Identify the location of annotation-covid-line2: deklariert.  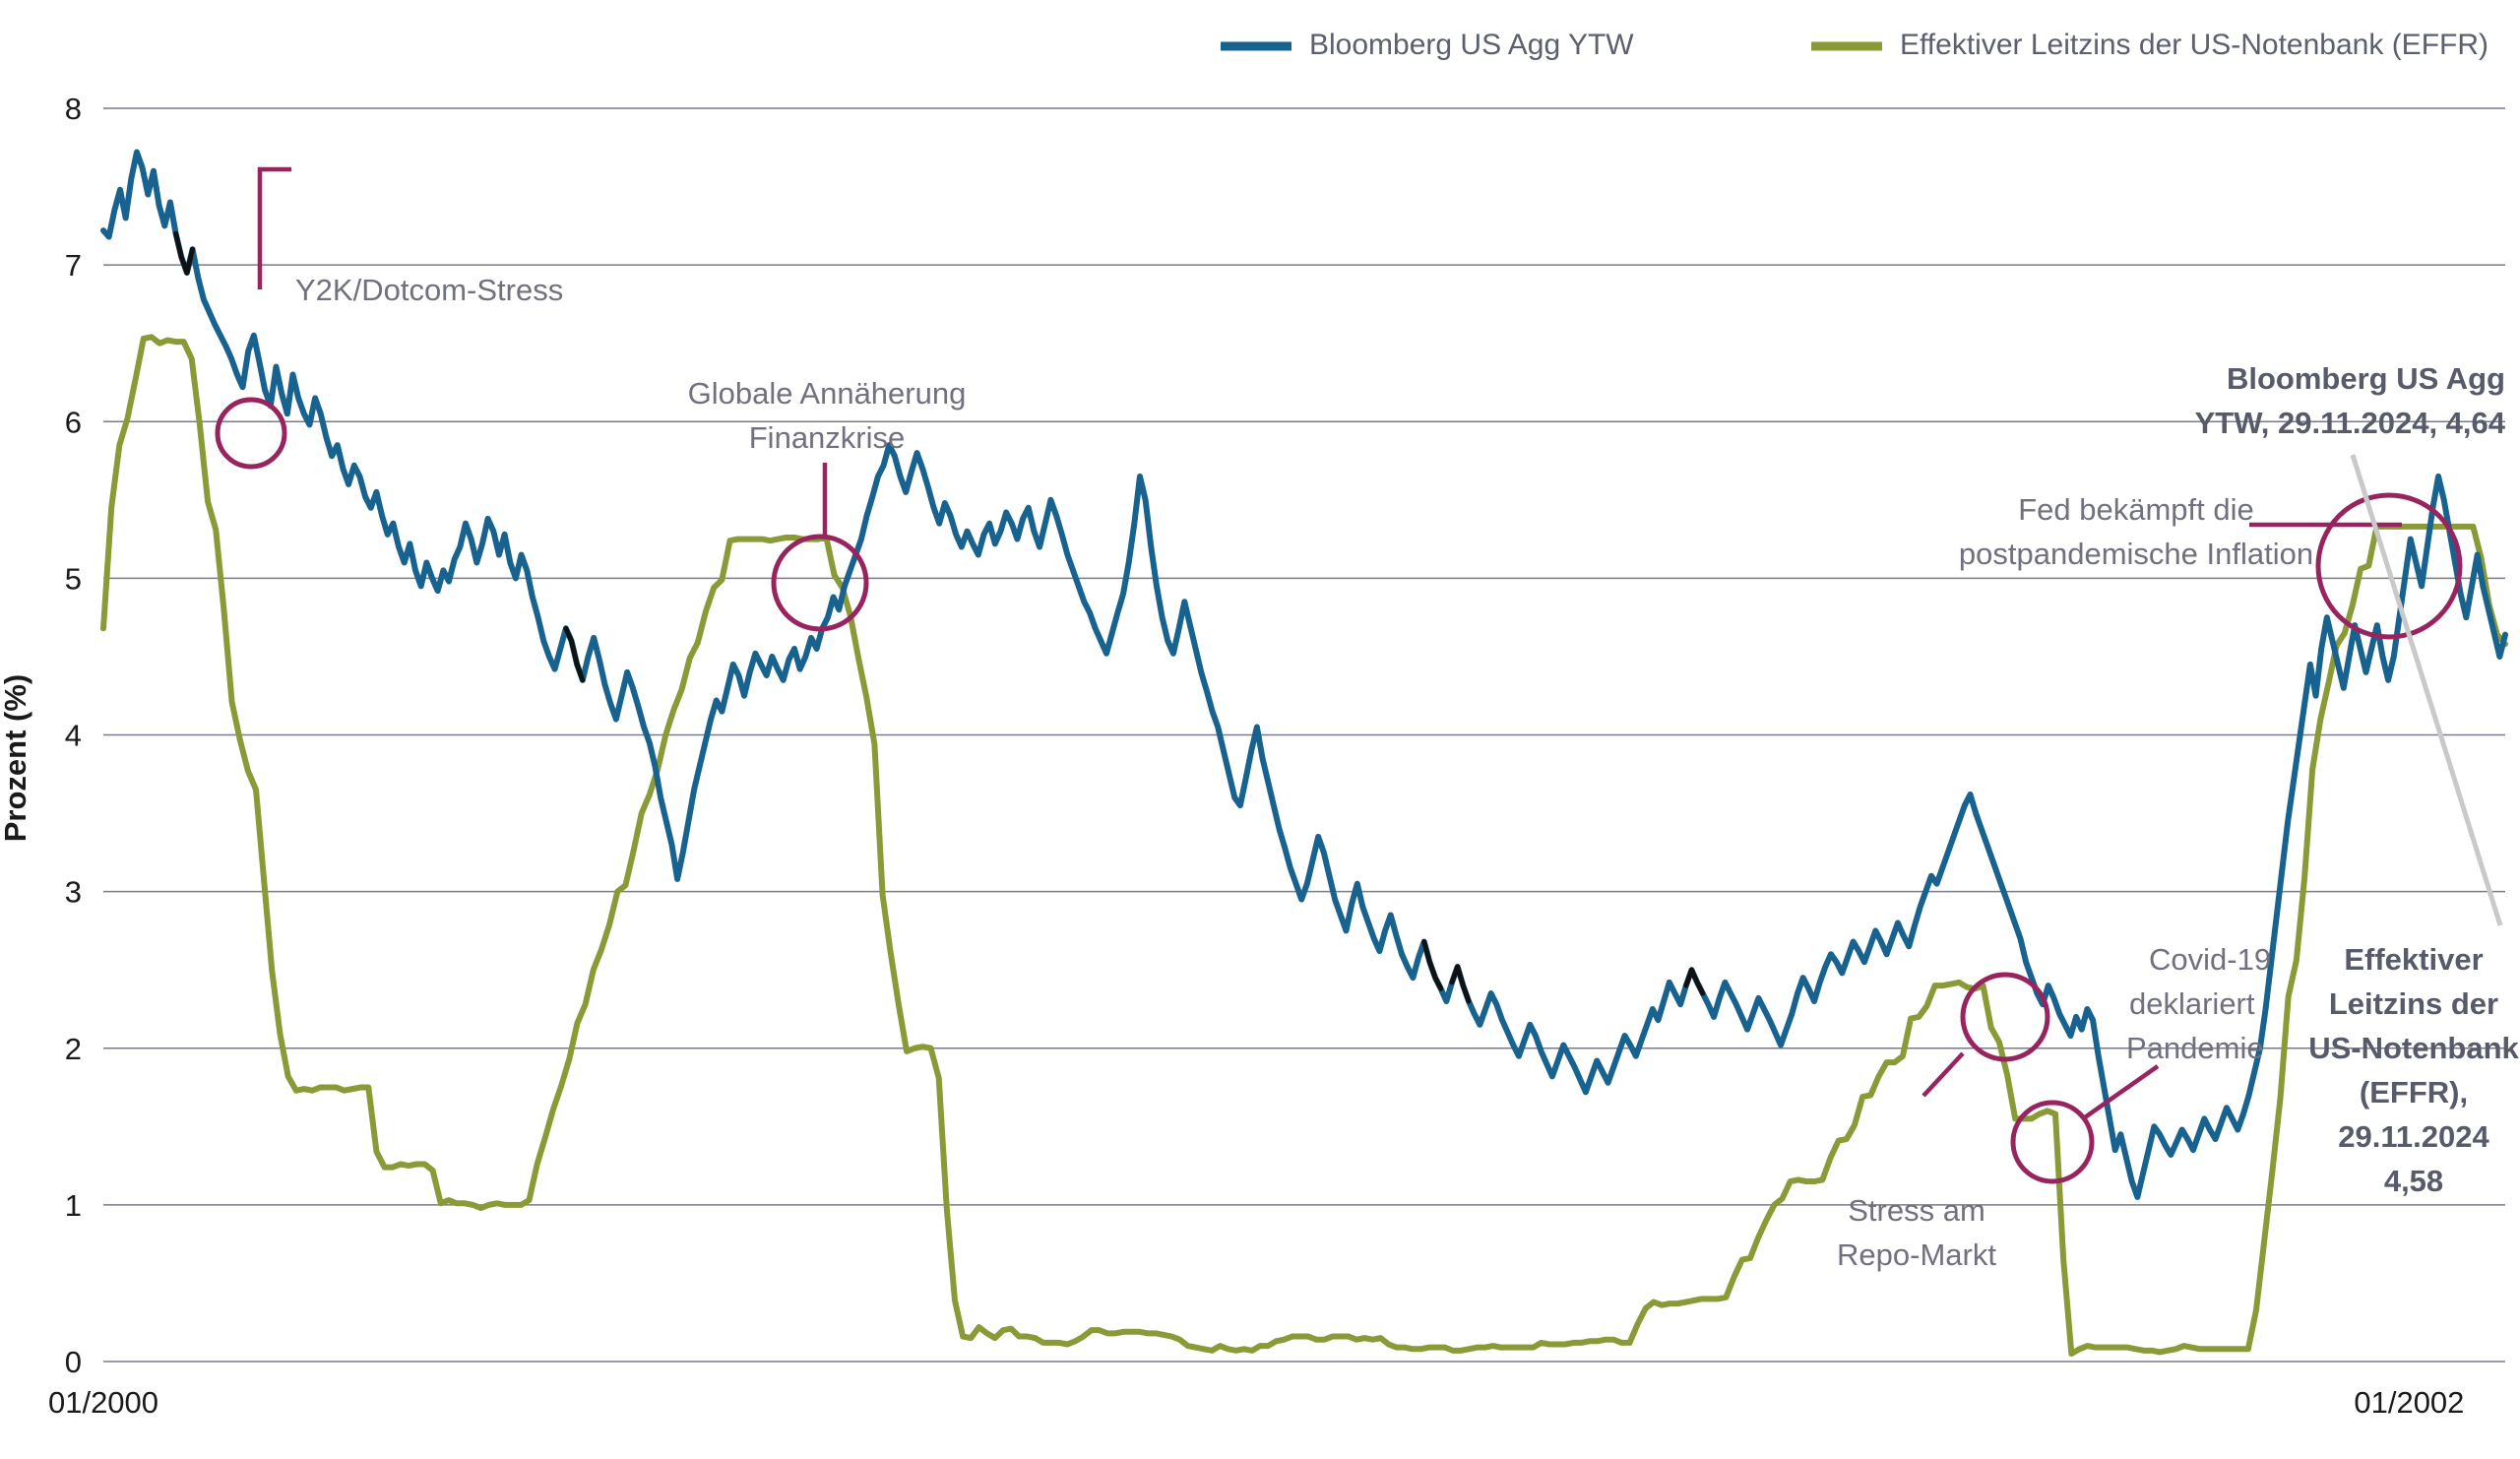
(2192, 1003).